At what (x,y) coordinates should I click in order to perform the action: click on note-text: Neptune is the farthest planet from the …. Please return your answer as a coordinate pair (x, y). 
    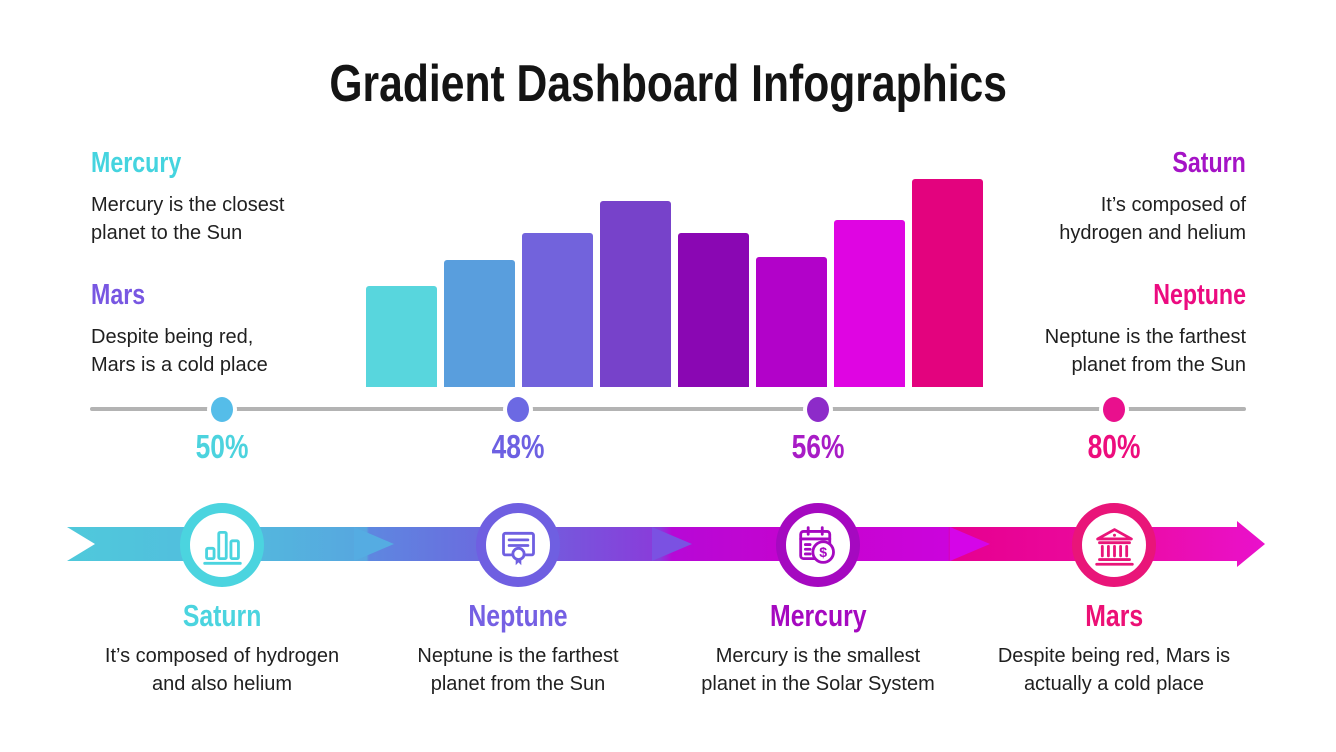
    Looking at the image, I should click on (1145, 351).